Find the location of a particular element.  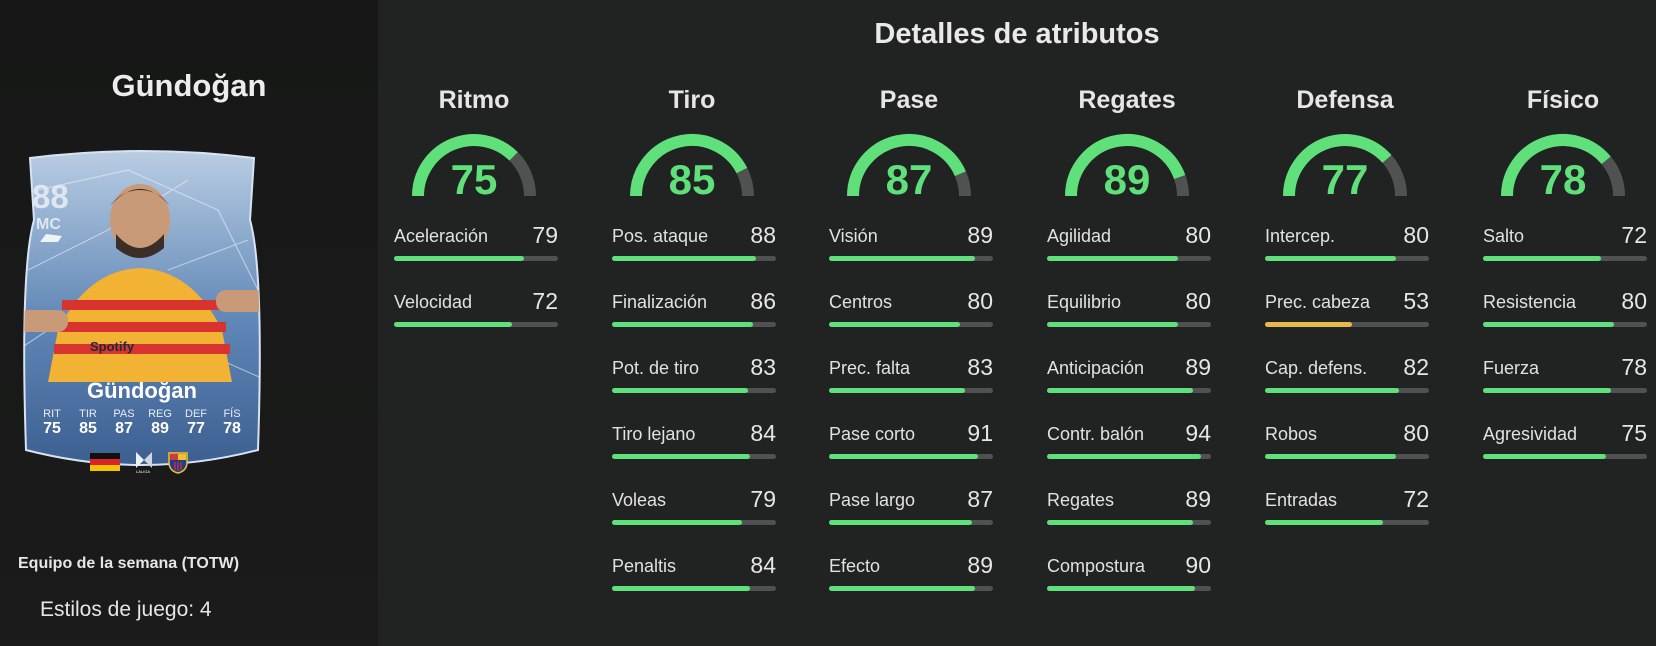

boot-icon is located at coordinates (51, 238).